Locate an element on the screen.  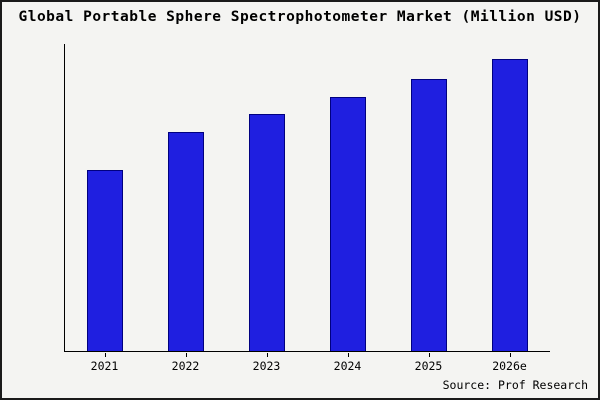
bar-2022 is located at coordinates (186, 241).